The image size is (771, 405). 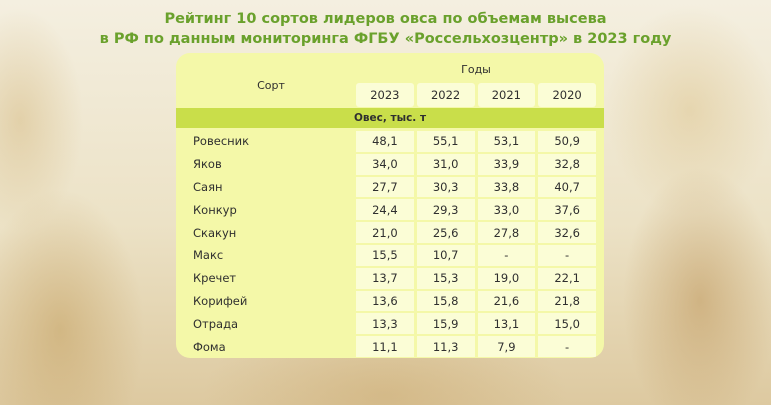 What do you see at coordinates (215, 232) in the screenshot?
I see `variety-name: Скакун` at bounding box center [215, 232].